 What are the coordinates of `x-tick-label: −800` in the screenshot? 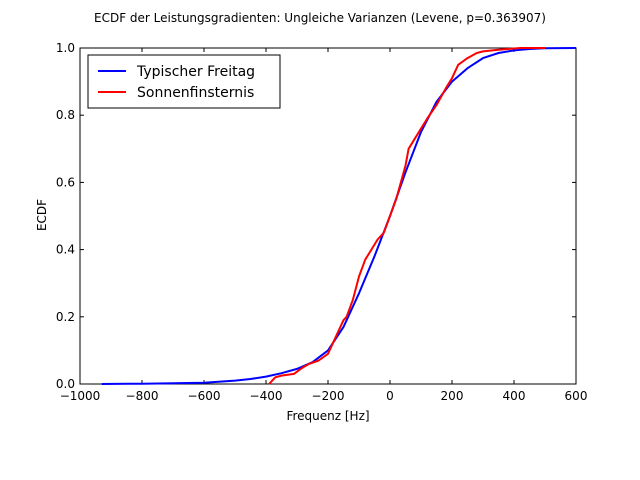 It's located at (142, 396).